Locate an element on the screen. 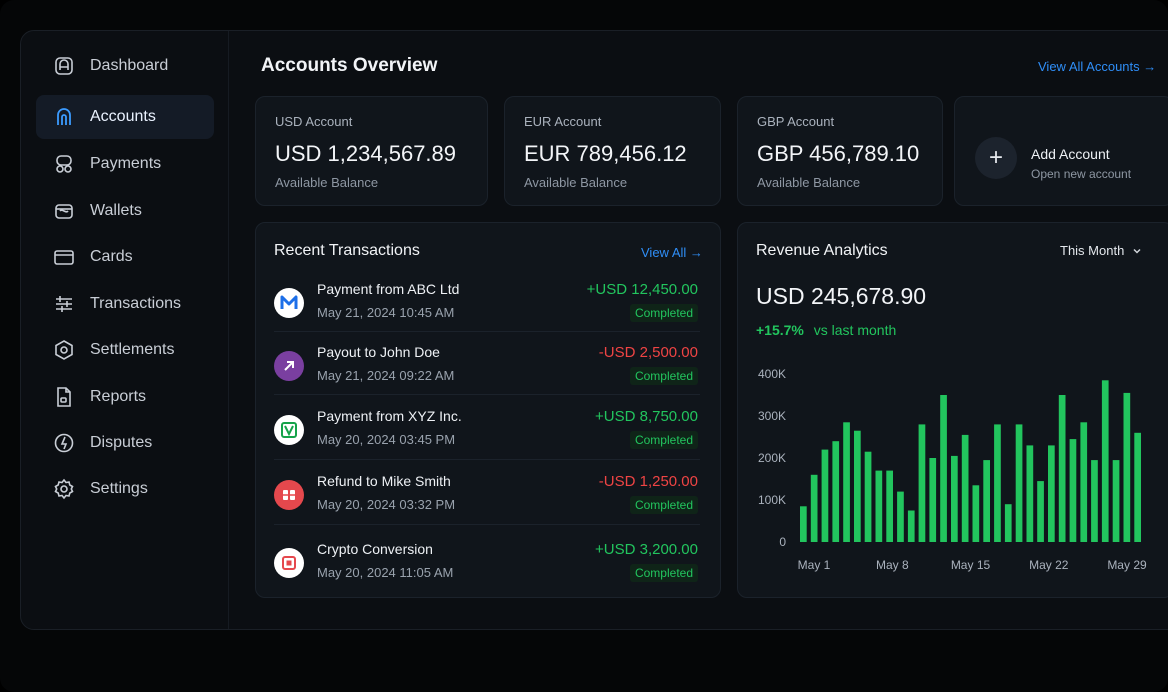 The height and width of the screenshot is (692, 1168). brand-v-icon is located at coordinates (289, 430).